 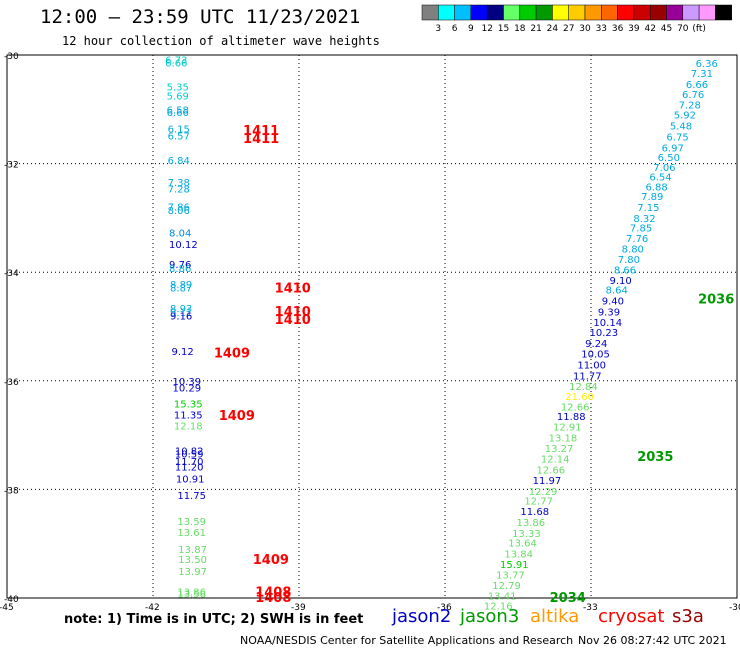 I want to click on wave-height-label: 7.80, so click(x=629, y=260).